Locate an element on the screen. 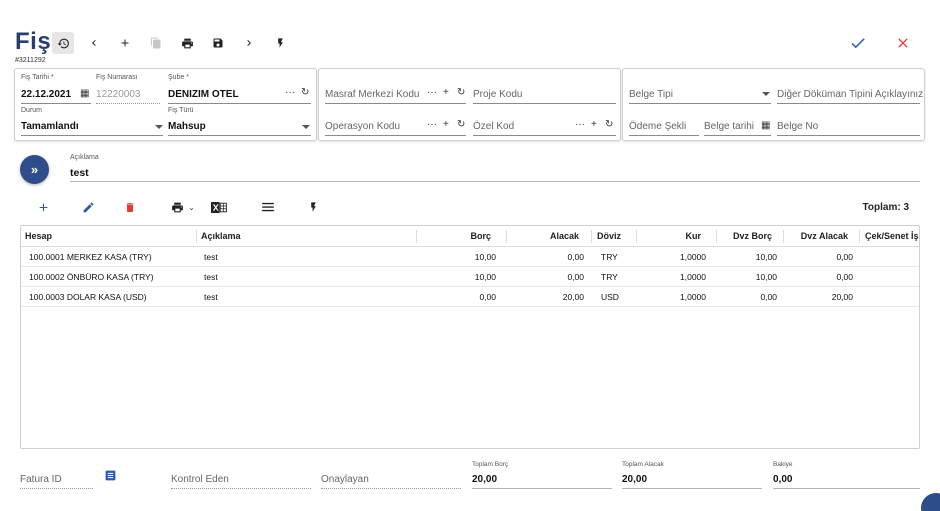 The width and height of the screenshot is (940, 511). toplam-borc-value: 20,00 is located at coordinates (485, 479).